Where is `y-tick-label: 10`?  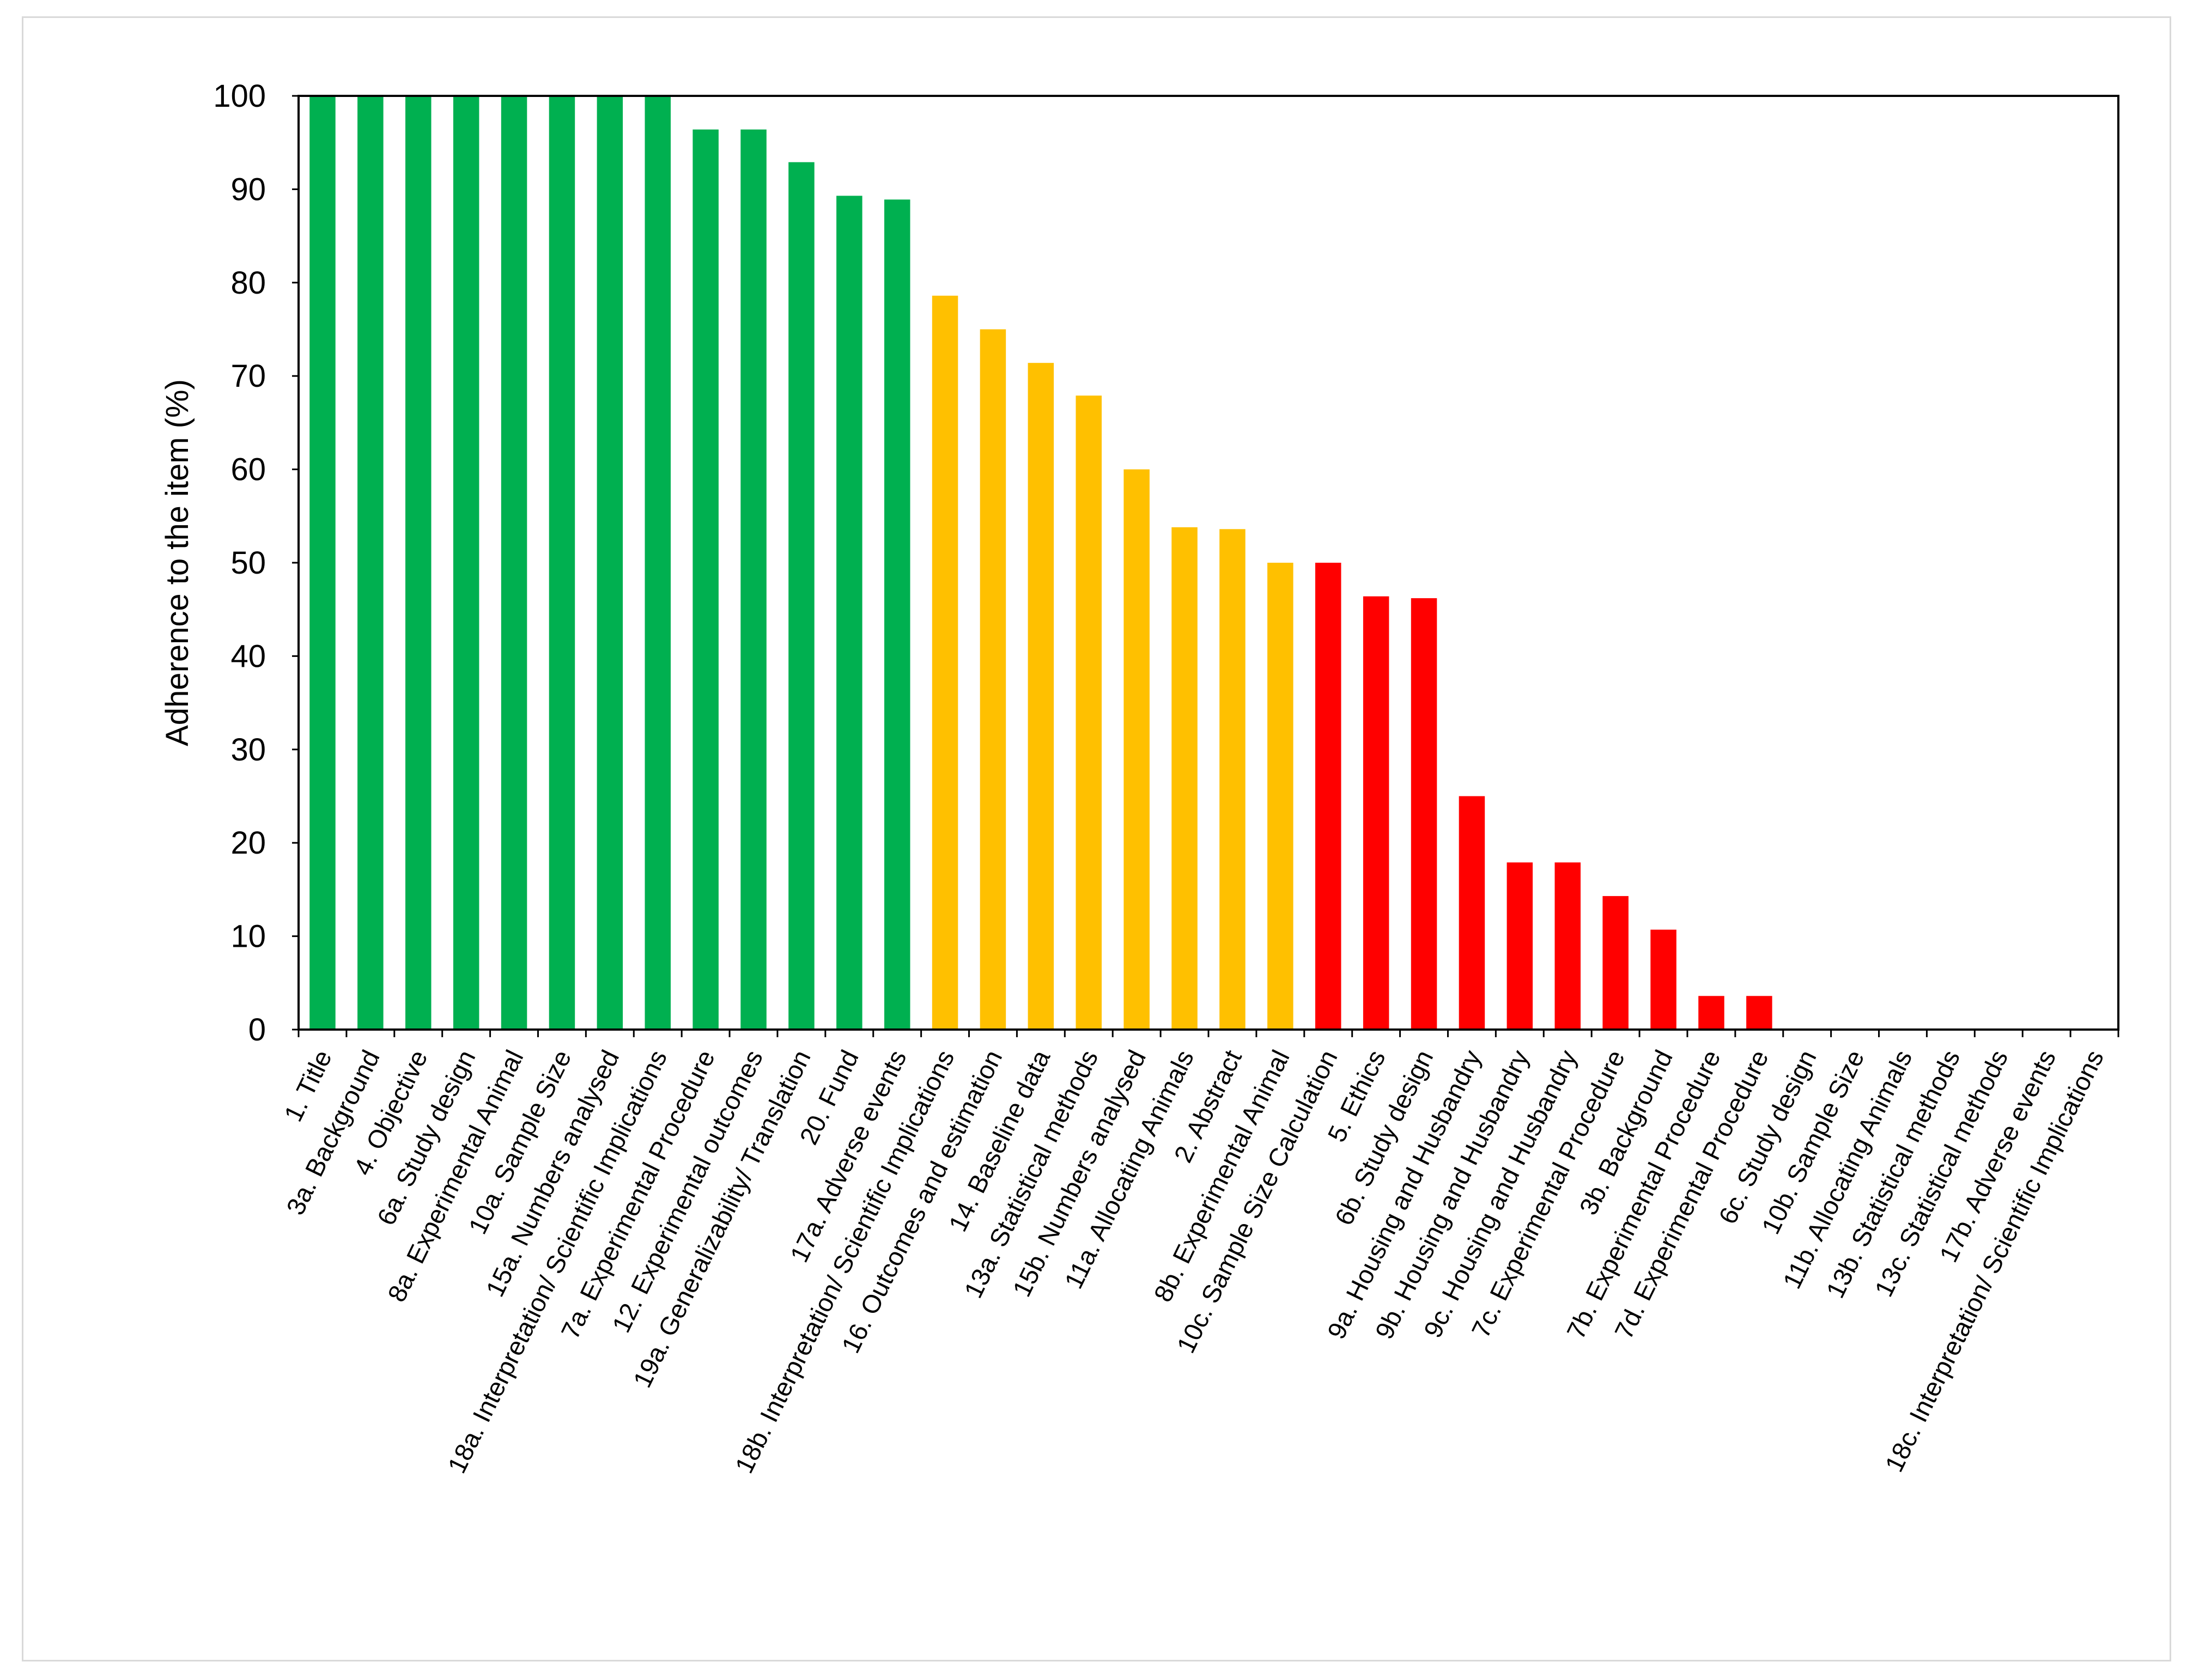
y-tick-label: 10 is located at coordinates (248, 936).